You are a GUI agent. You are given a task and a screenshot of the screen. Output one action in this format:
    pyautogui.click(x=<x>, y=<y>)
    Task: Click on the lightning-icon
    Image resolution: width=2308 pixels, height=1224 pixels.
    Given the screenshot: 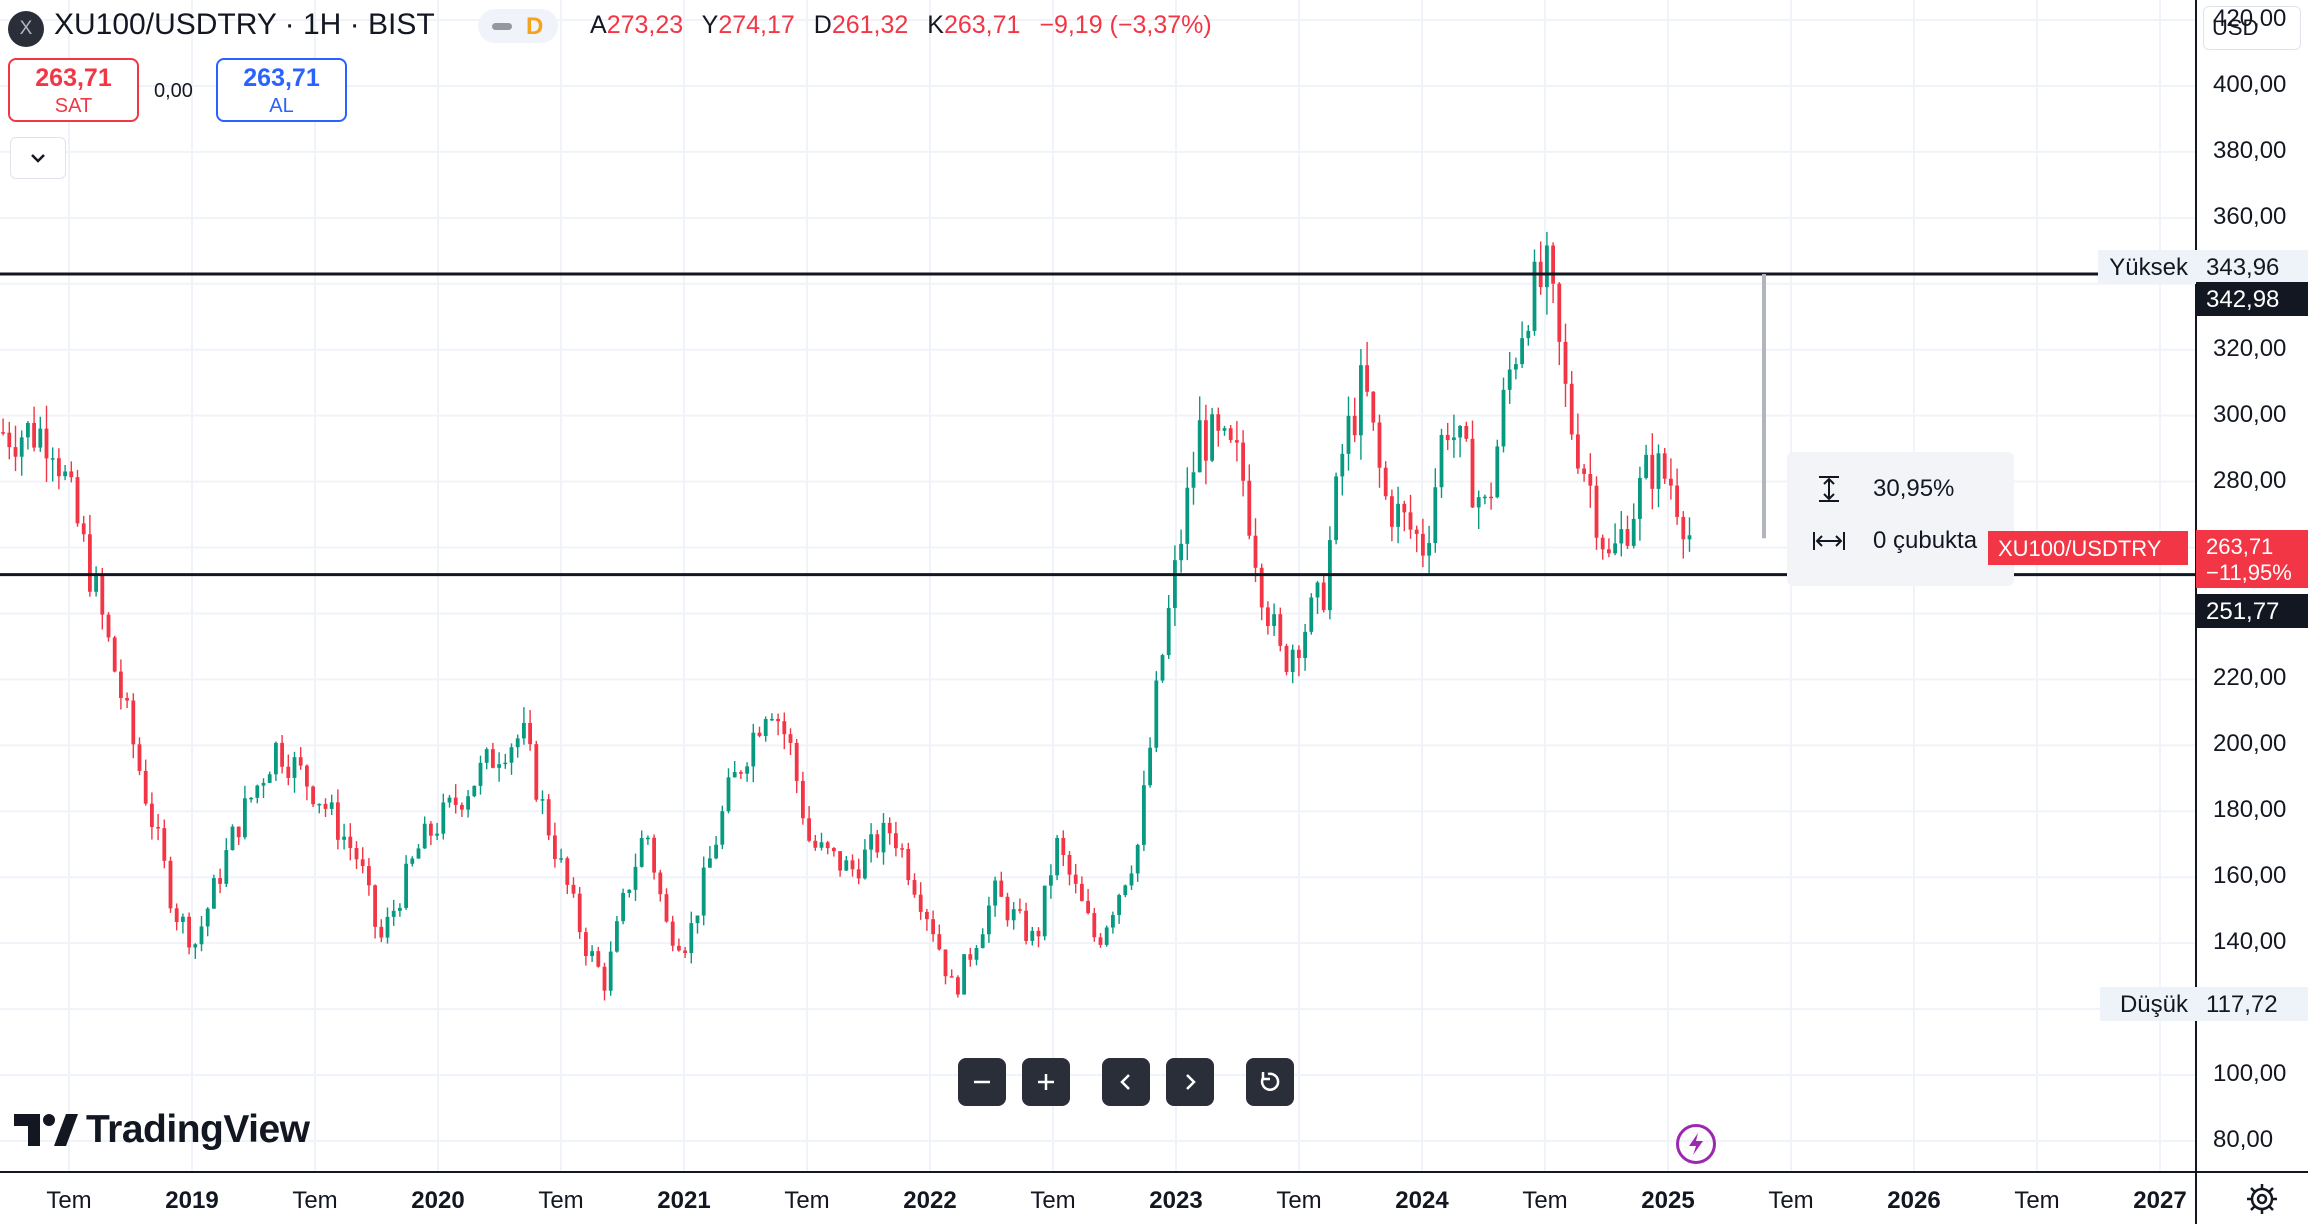 What is the action you would take?
    pyautogui.click(x=1696, y=1144)
    